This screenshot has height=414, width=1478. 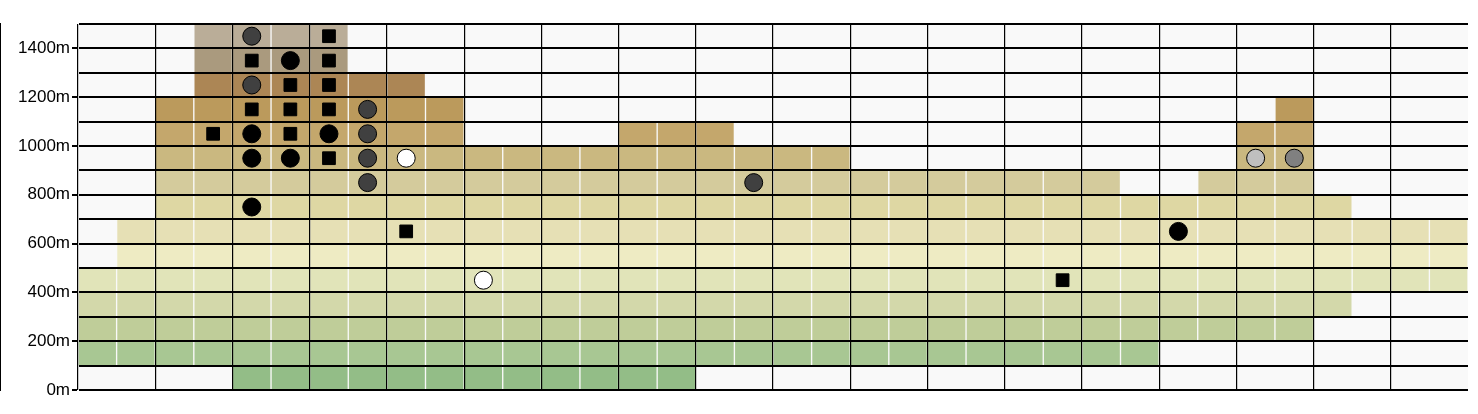 What do you see at coordinates (44, 48) in the screenshot?
I see `y-tick-label: 1400m` at bounding box center [44, 48].